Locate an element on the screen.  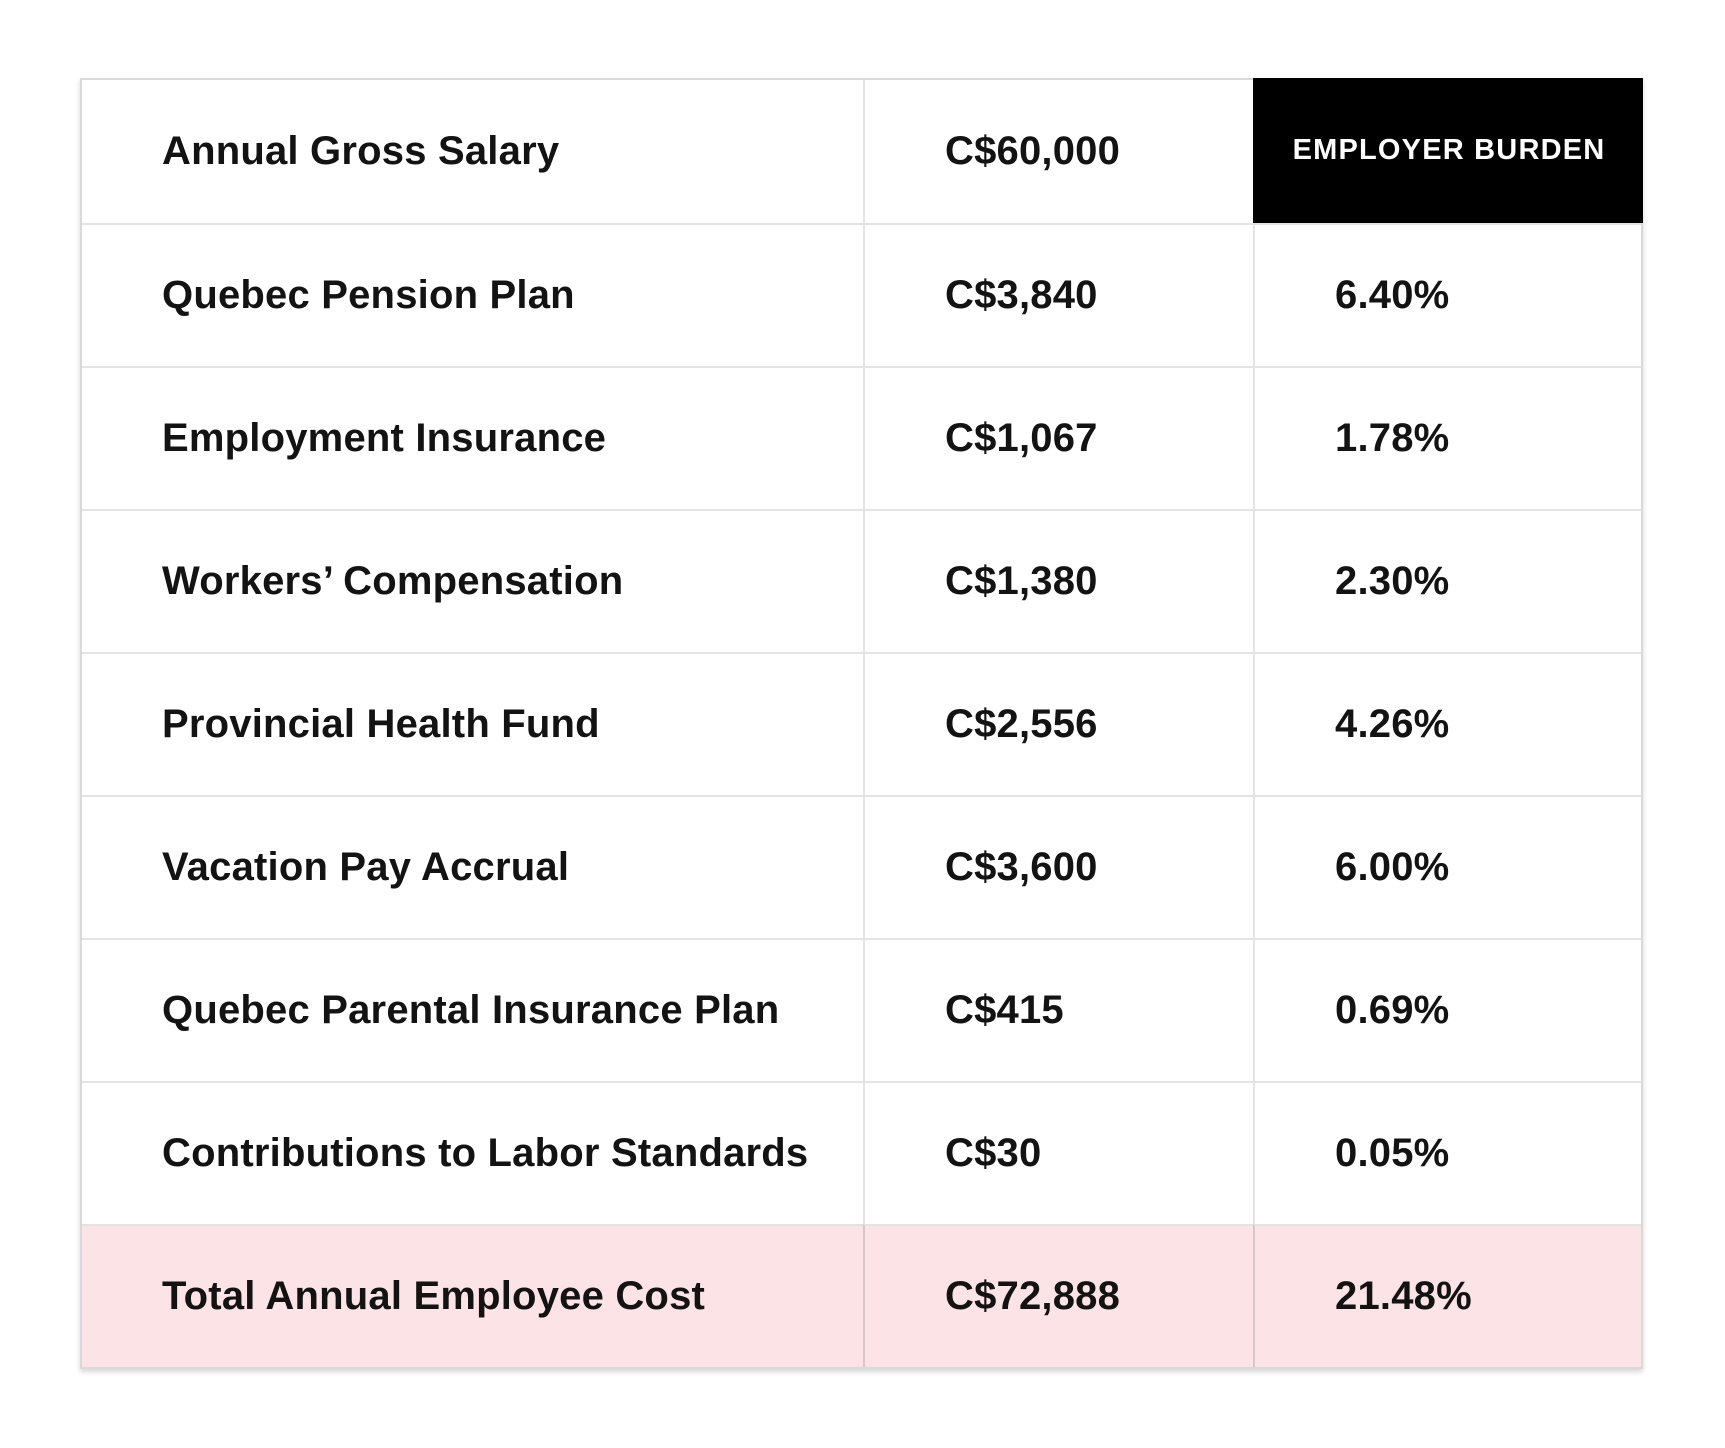
row-label-quebec-parental-insurance-plan: Quebec Parental Insurance Plan is located at coordinates (472, 1009).